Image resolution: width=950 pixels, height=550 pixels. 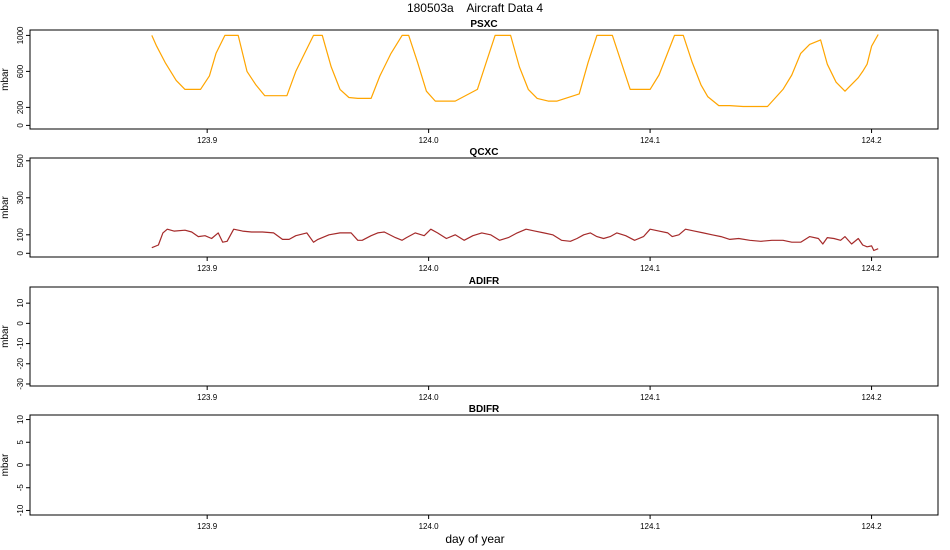 I want to click on bdifr-ytick-label: -10, so click(x=20, y=510).